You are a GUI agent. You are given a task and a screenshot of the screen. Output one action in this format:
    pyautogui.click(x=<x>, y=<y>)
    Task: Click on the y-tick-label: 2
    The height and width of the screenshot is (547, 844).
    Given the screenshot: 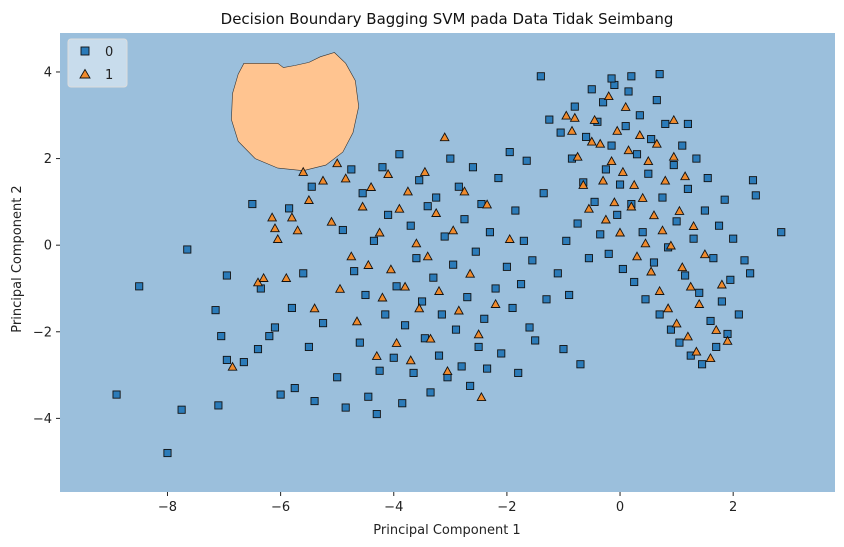 What is the action you would take?
    pyautogui.click(x=48, y=159)
    